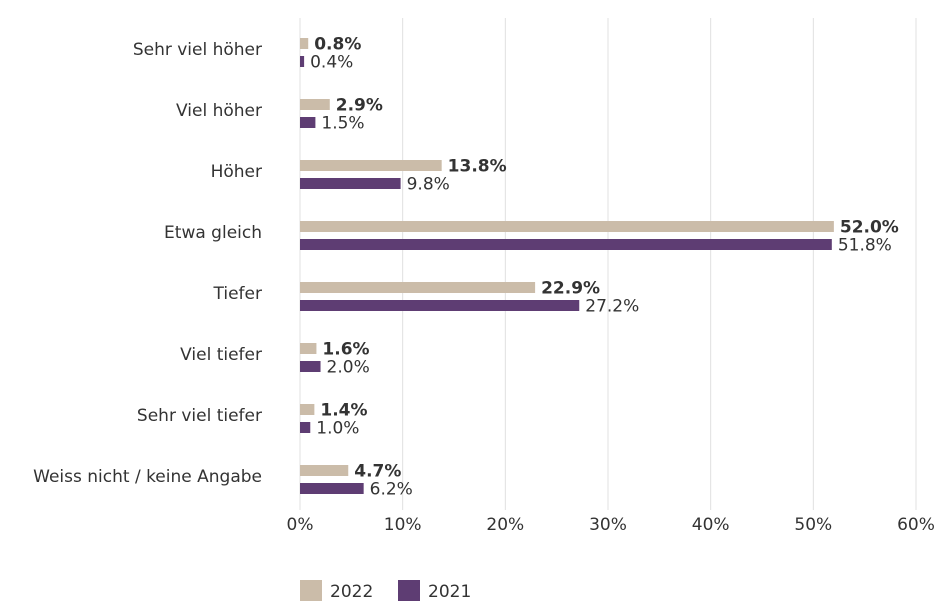 The width and height of the screenshot is (939, 605). I want to click on value-label: 2.0%, so click(348, 368).